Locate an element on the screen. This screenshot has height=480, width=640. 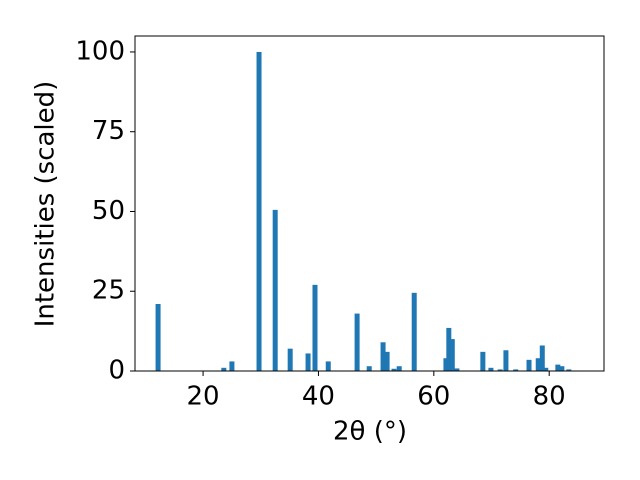
x-axis-label: 2θ (°) is located at coordinates (370, 432).